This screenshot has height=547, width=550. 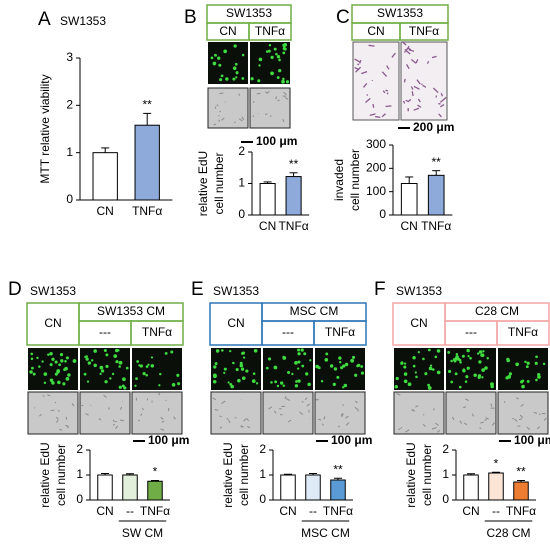 What do you see at coordinates (314, 311) in the screenshot?
I see `header-title: MSC CM` at bounding box center [314, 311].